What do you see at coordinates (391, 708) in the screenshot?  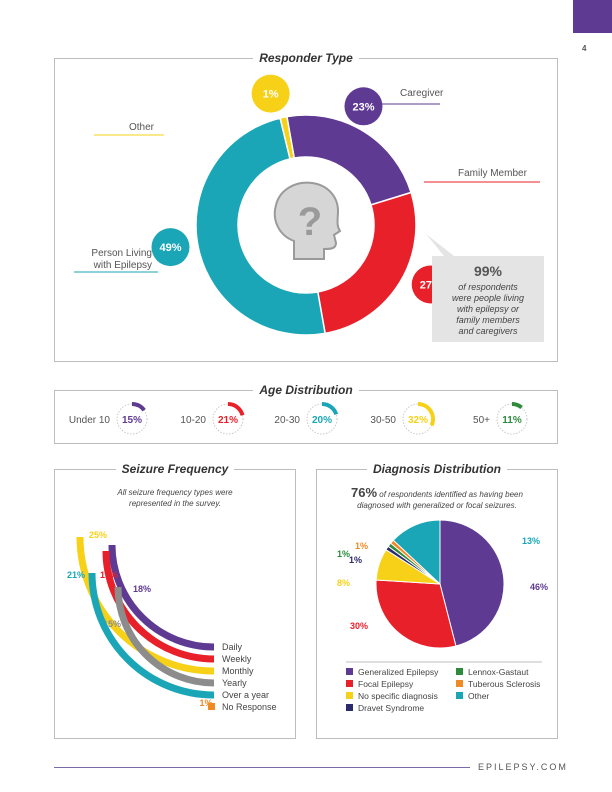 I see `legend-label-dravet-syndrome: Dravet Syndrome` at bounding box center [391, 708].